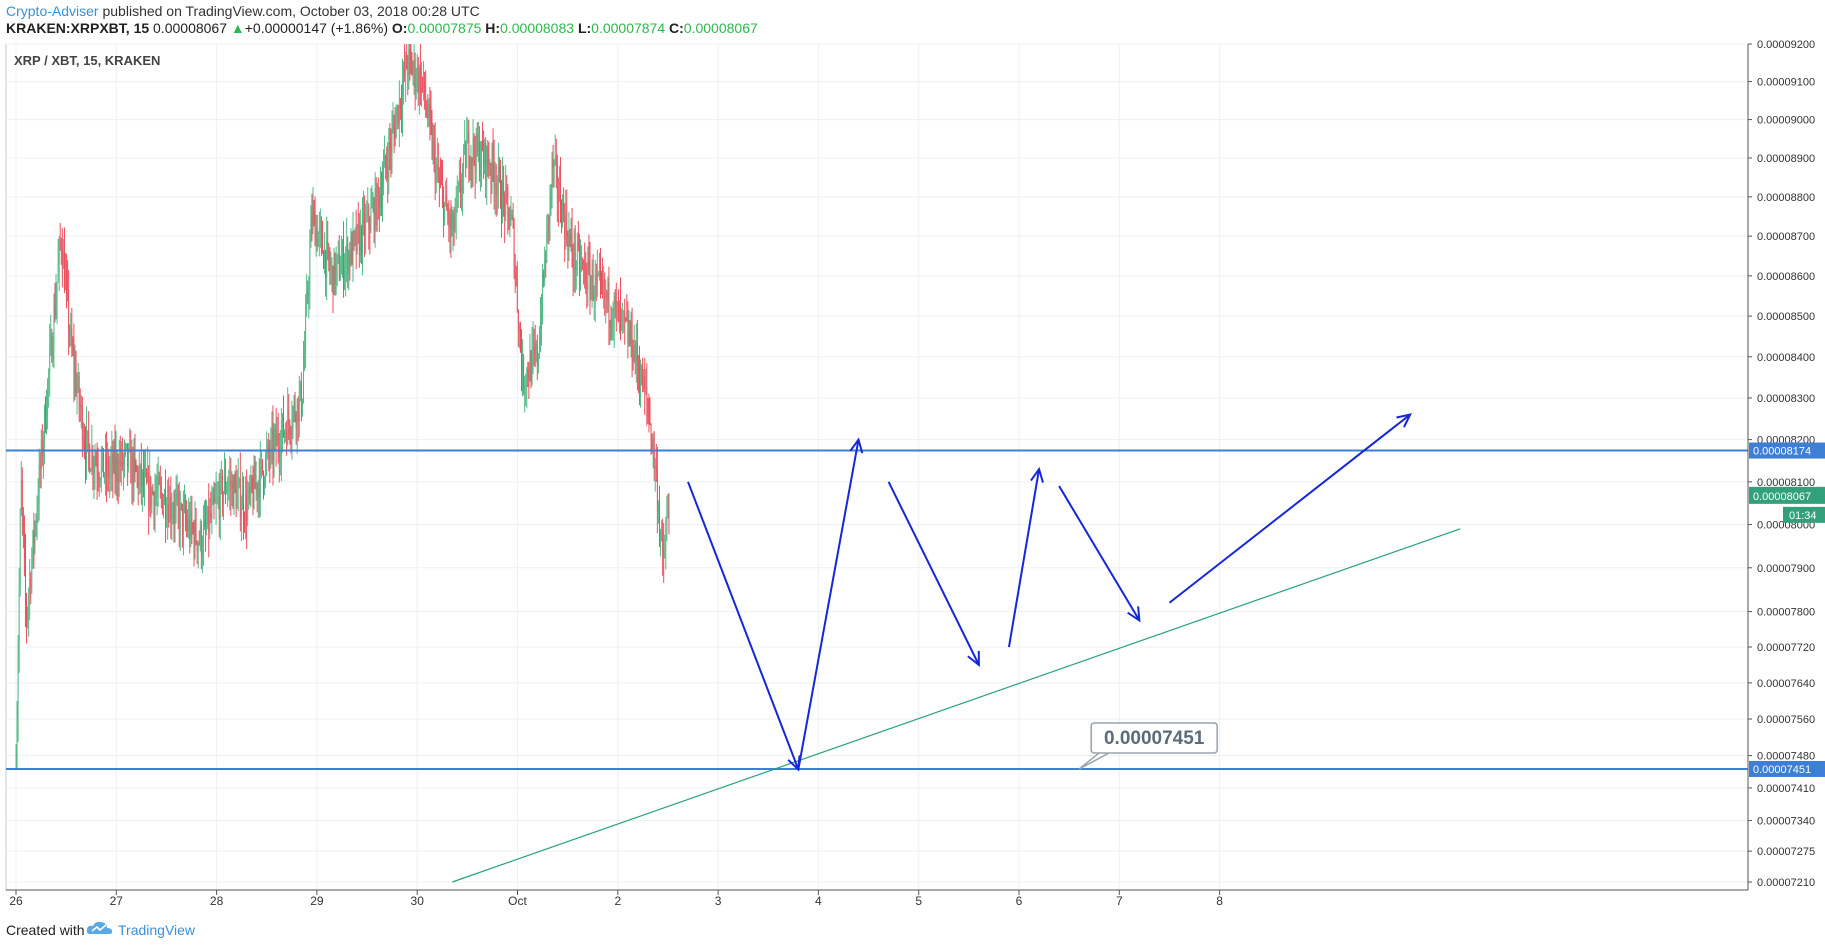 The height and width of the screenshot is (948, 1825). Describe the element at coordinates (1119, 901) in the screenshot. I see `time-tick-label: 7` at that location.